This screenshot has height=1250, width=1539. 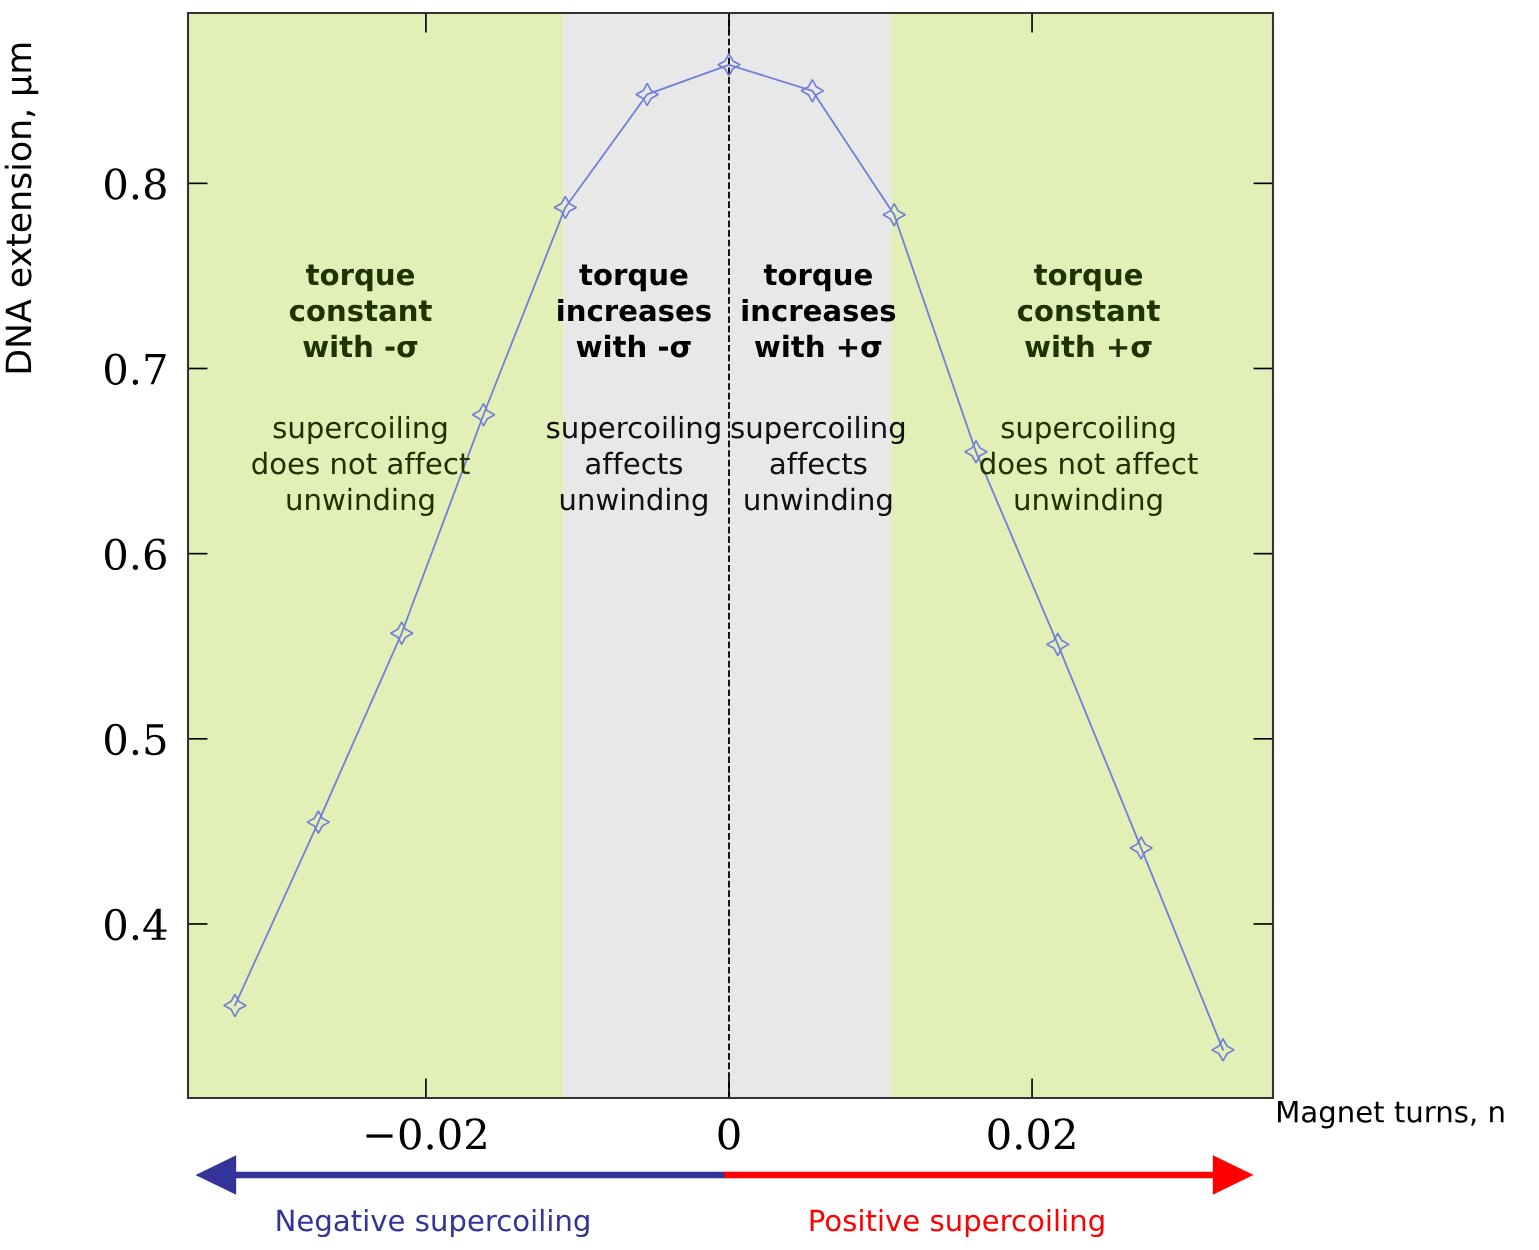 What do you see at coordinates (426, 1134) in the screenshot?
I see `x-tick-label: −0.02` at bounding box center [426, 1134].